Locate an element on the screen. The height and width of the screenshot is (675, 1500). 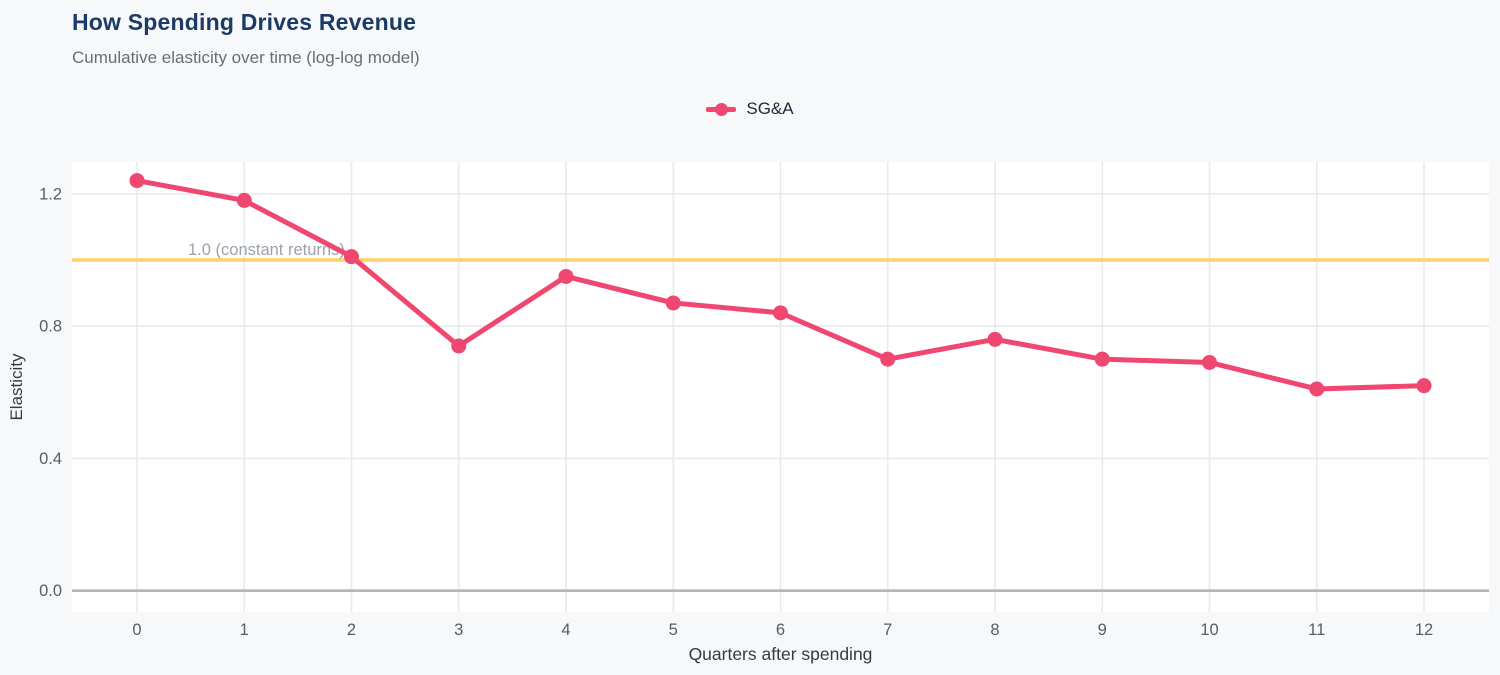
x-tick-label: 5 is located at coordinates (673, 630).